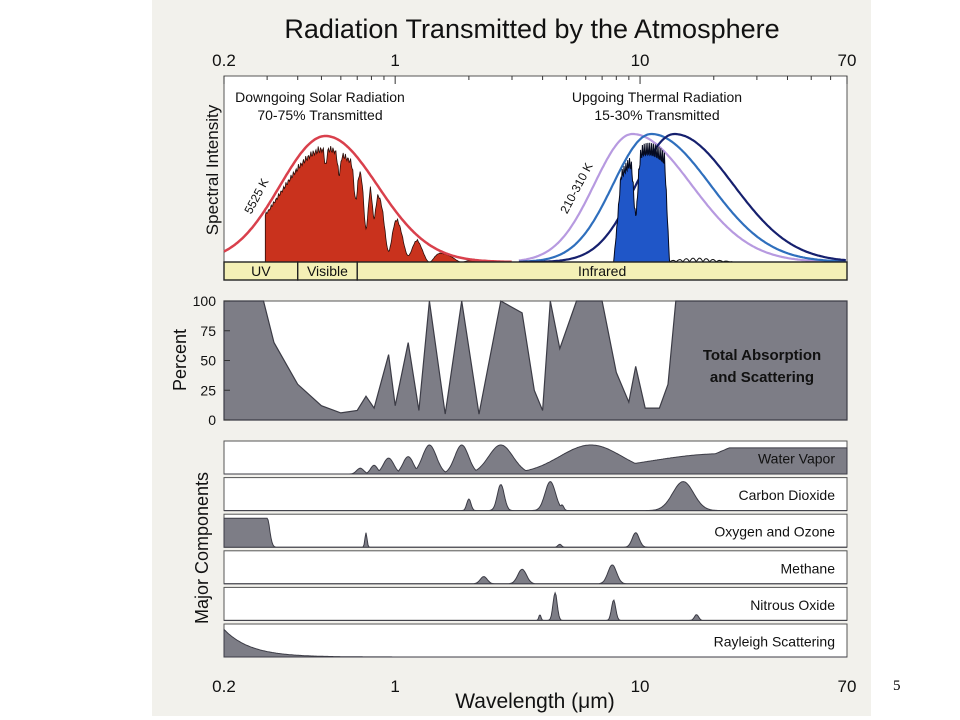 The image size is (960, 720). What do you see at coordinates (774, 642) in the screenshot?
I see `component-label: Rayleigh Scattering` at bounding box center [774, 642].